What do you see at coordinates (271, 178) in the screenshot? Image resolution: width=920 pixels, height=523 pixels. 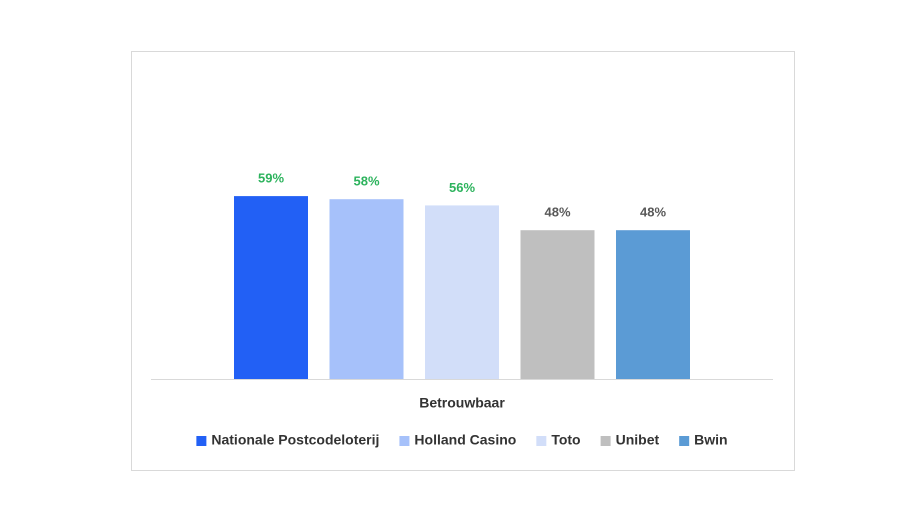 I see `value-label: 59%` at bounding box center [271, 178].